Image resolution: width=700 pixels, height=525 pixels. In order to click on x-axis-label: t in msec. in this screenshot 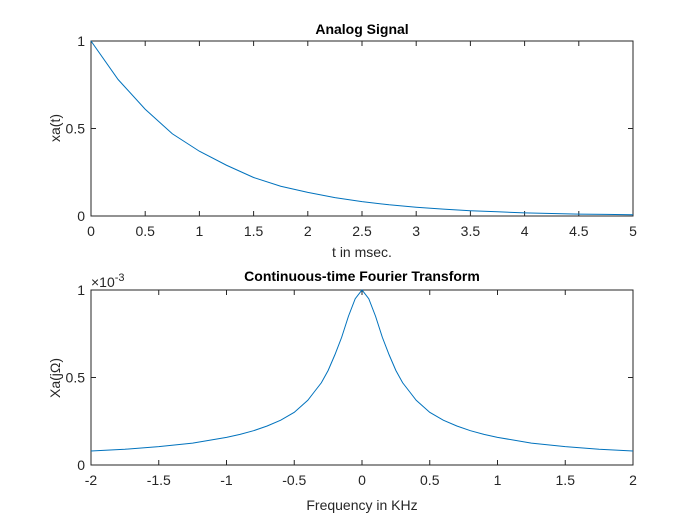, I will do `click(362, 252)`.